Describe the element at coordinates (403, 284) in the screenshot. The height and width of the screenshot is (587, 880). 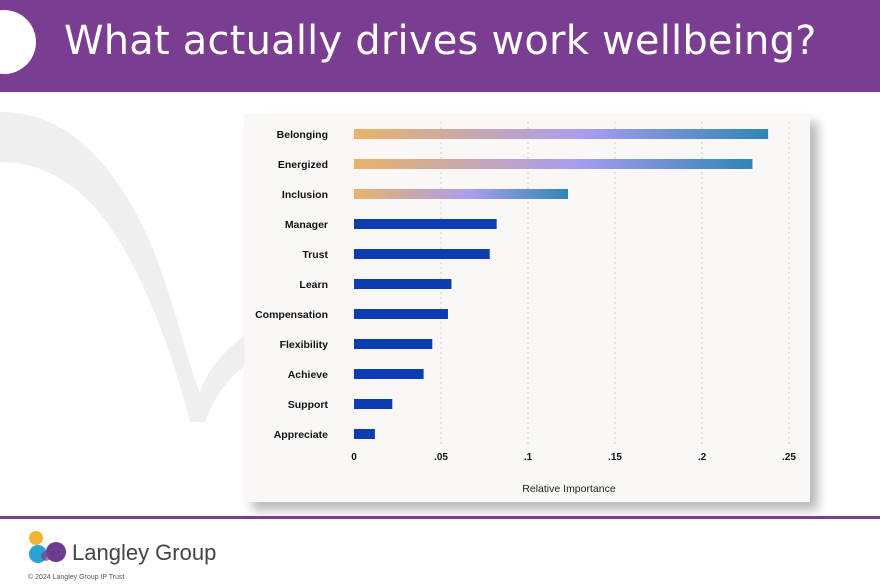
I see `bar-learn` at that location.